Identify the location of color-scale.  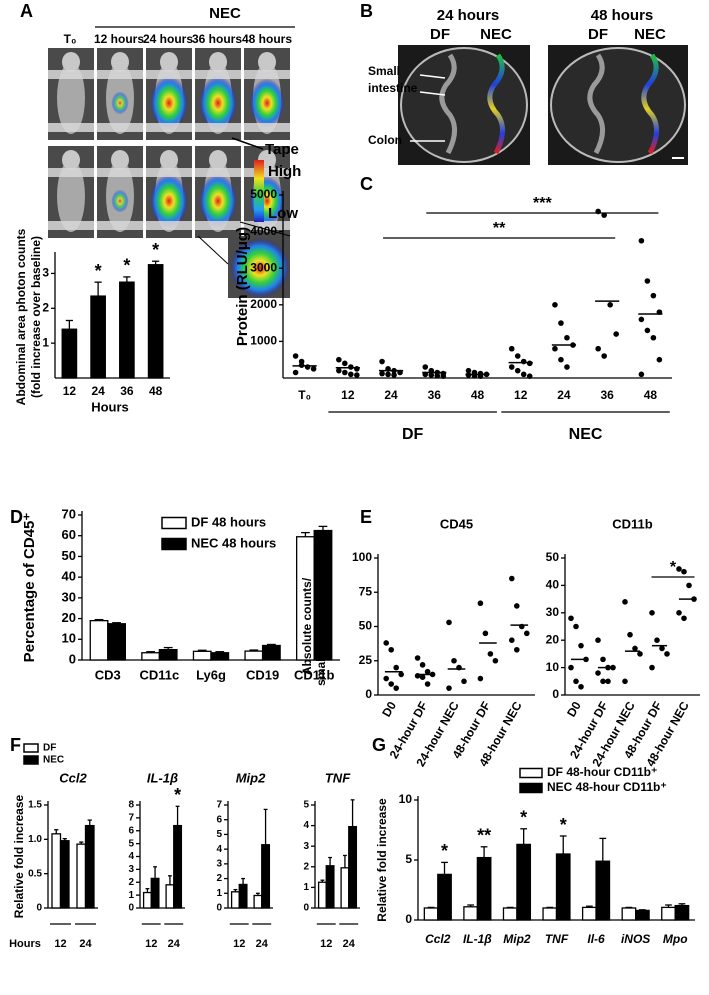
(259, 191).